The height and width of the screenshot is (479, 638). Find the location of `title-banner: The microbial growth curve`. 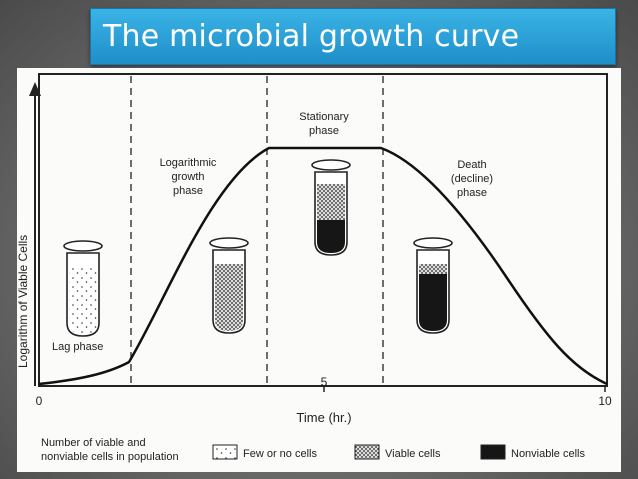

title-banner: The microbial growth curve is located at coordinates (353, 36).